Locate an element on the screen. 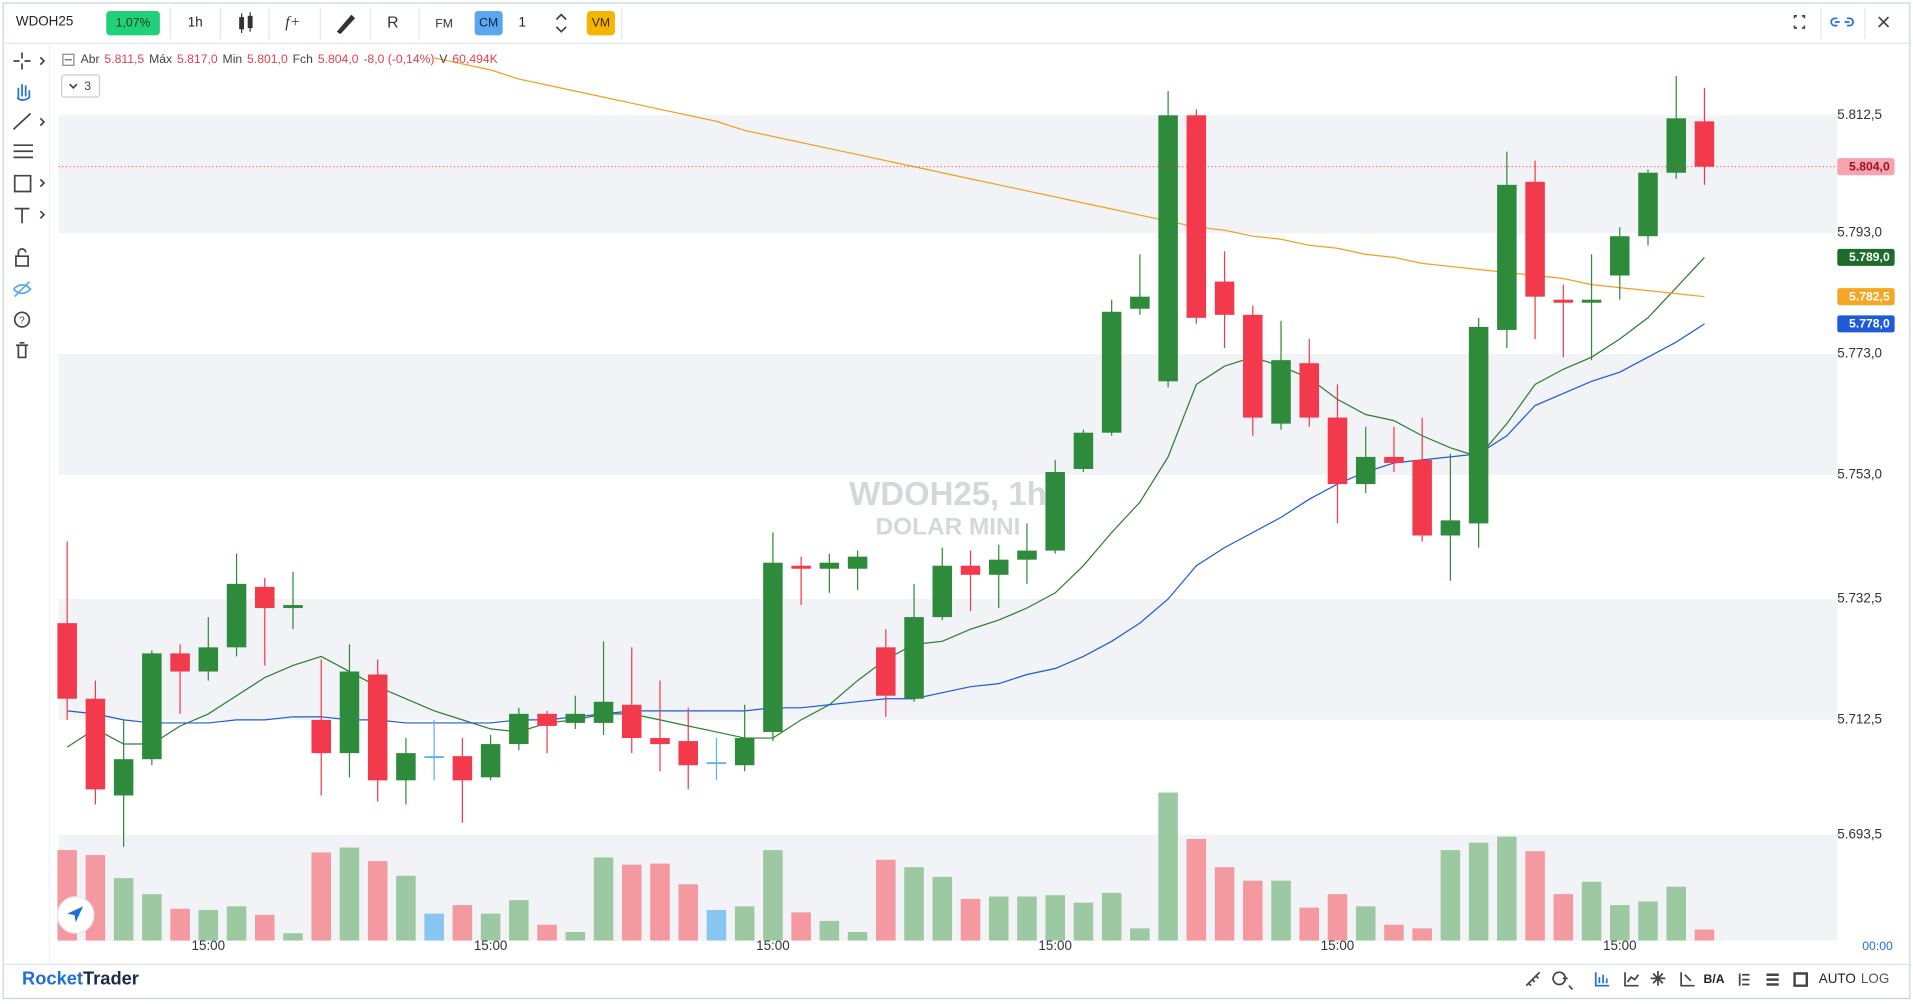 The image size is (1913, 1004). clock: 00:00 is located at coordinates (1877, 946).